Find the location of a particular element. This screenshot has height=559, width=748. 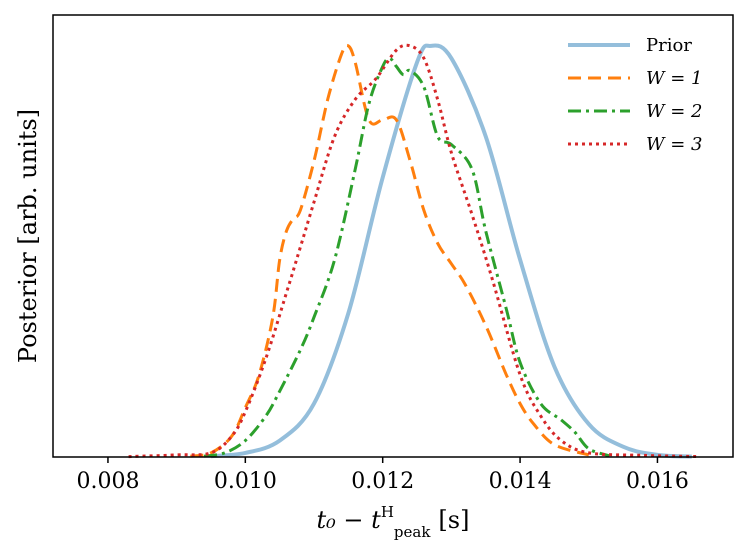

x-ticks: 0.008 0.010 0.012 0.014 0.016 is located at coordinates (382, 475).